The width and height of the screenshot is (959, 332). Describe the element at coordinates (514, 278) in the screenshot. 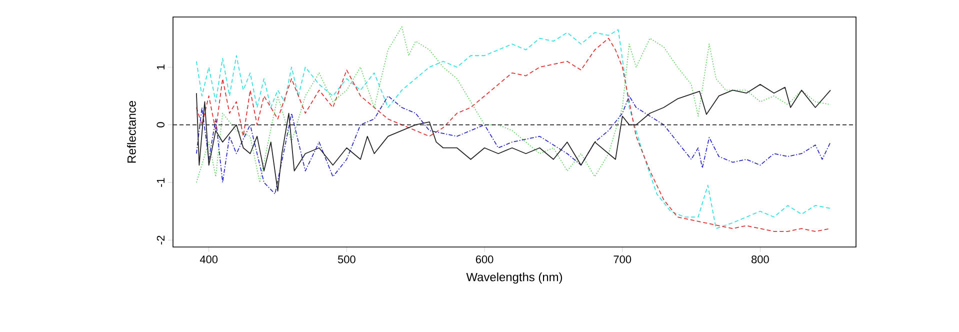

I see `x-axis-title: Wavelengths (nm)` at that location.